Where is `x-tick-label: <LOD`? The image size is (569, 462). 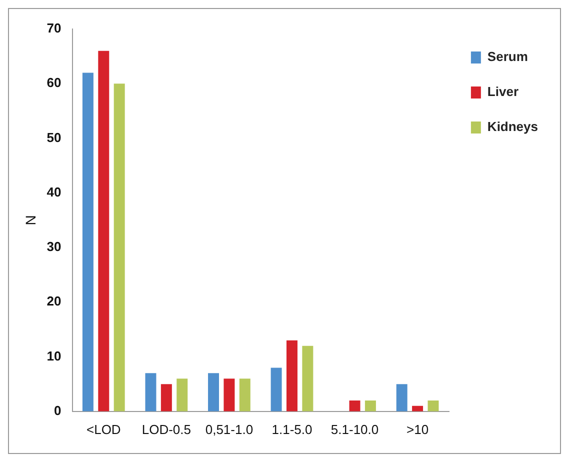 x-tick-label: <LOD is located at coordinates (103, 429).